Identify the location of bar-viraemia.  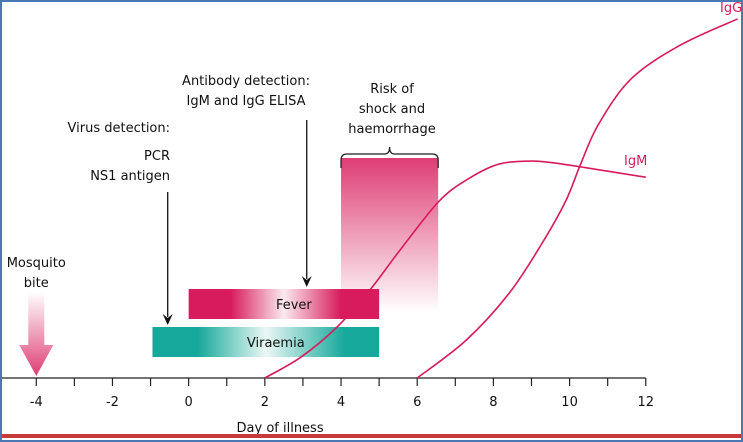
(266, 342).